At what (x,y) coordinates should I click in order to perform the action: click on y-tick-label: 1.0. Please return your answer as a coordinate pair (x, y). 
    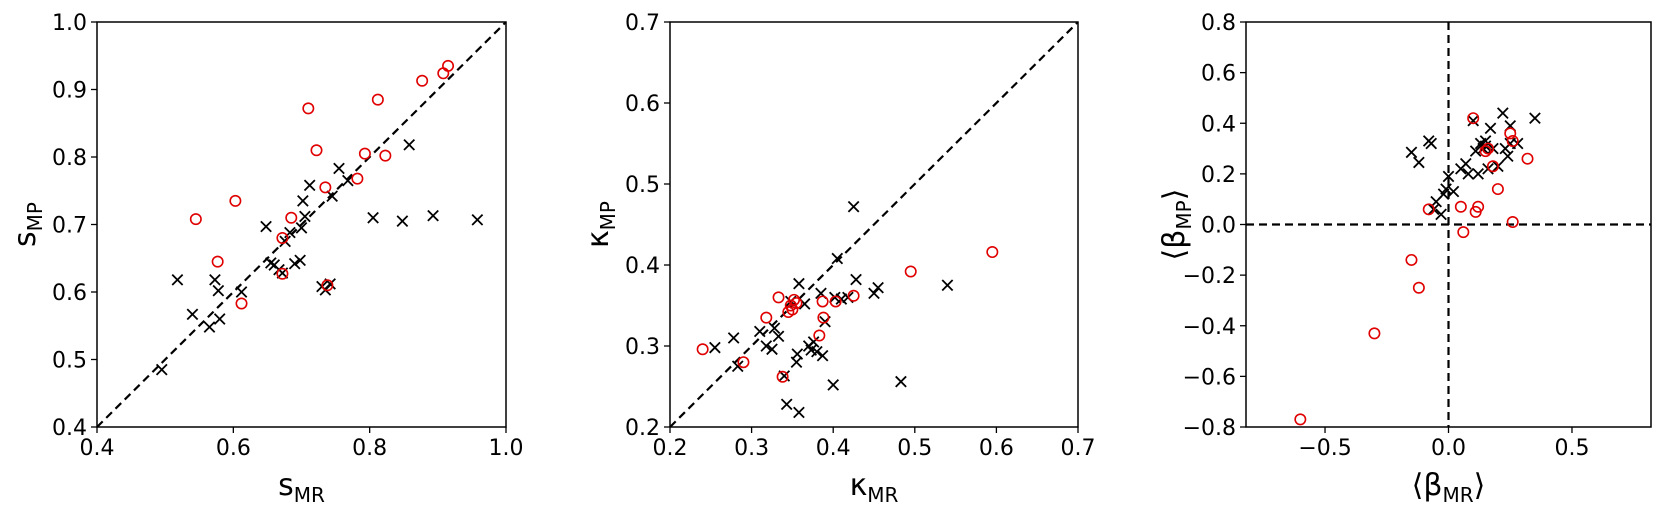
    Looking at the image, I should click on (69, 23).